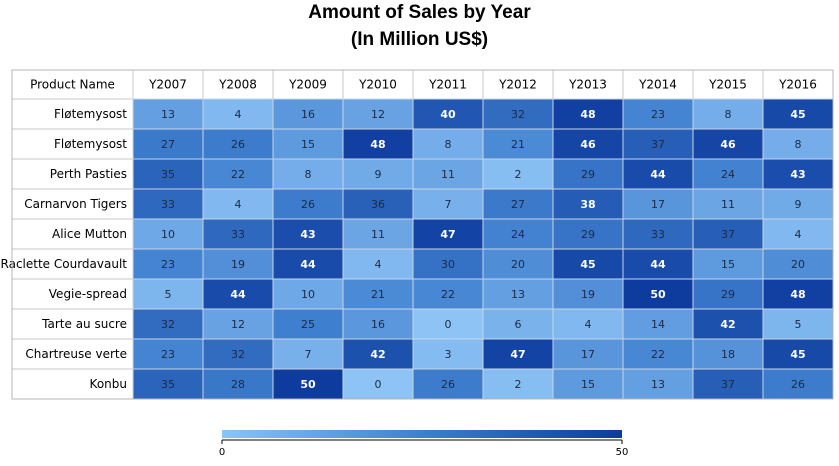 The image size is (839, 466). I want to click on cell-value-label: 13, so click(168, 114).